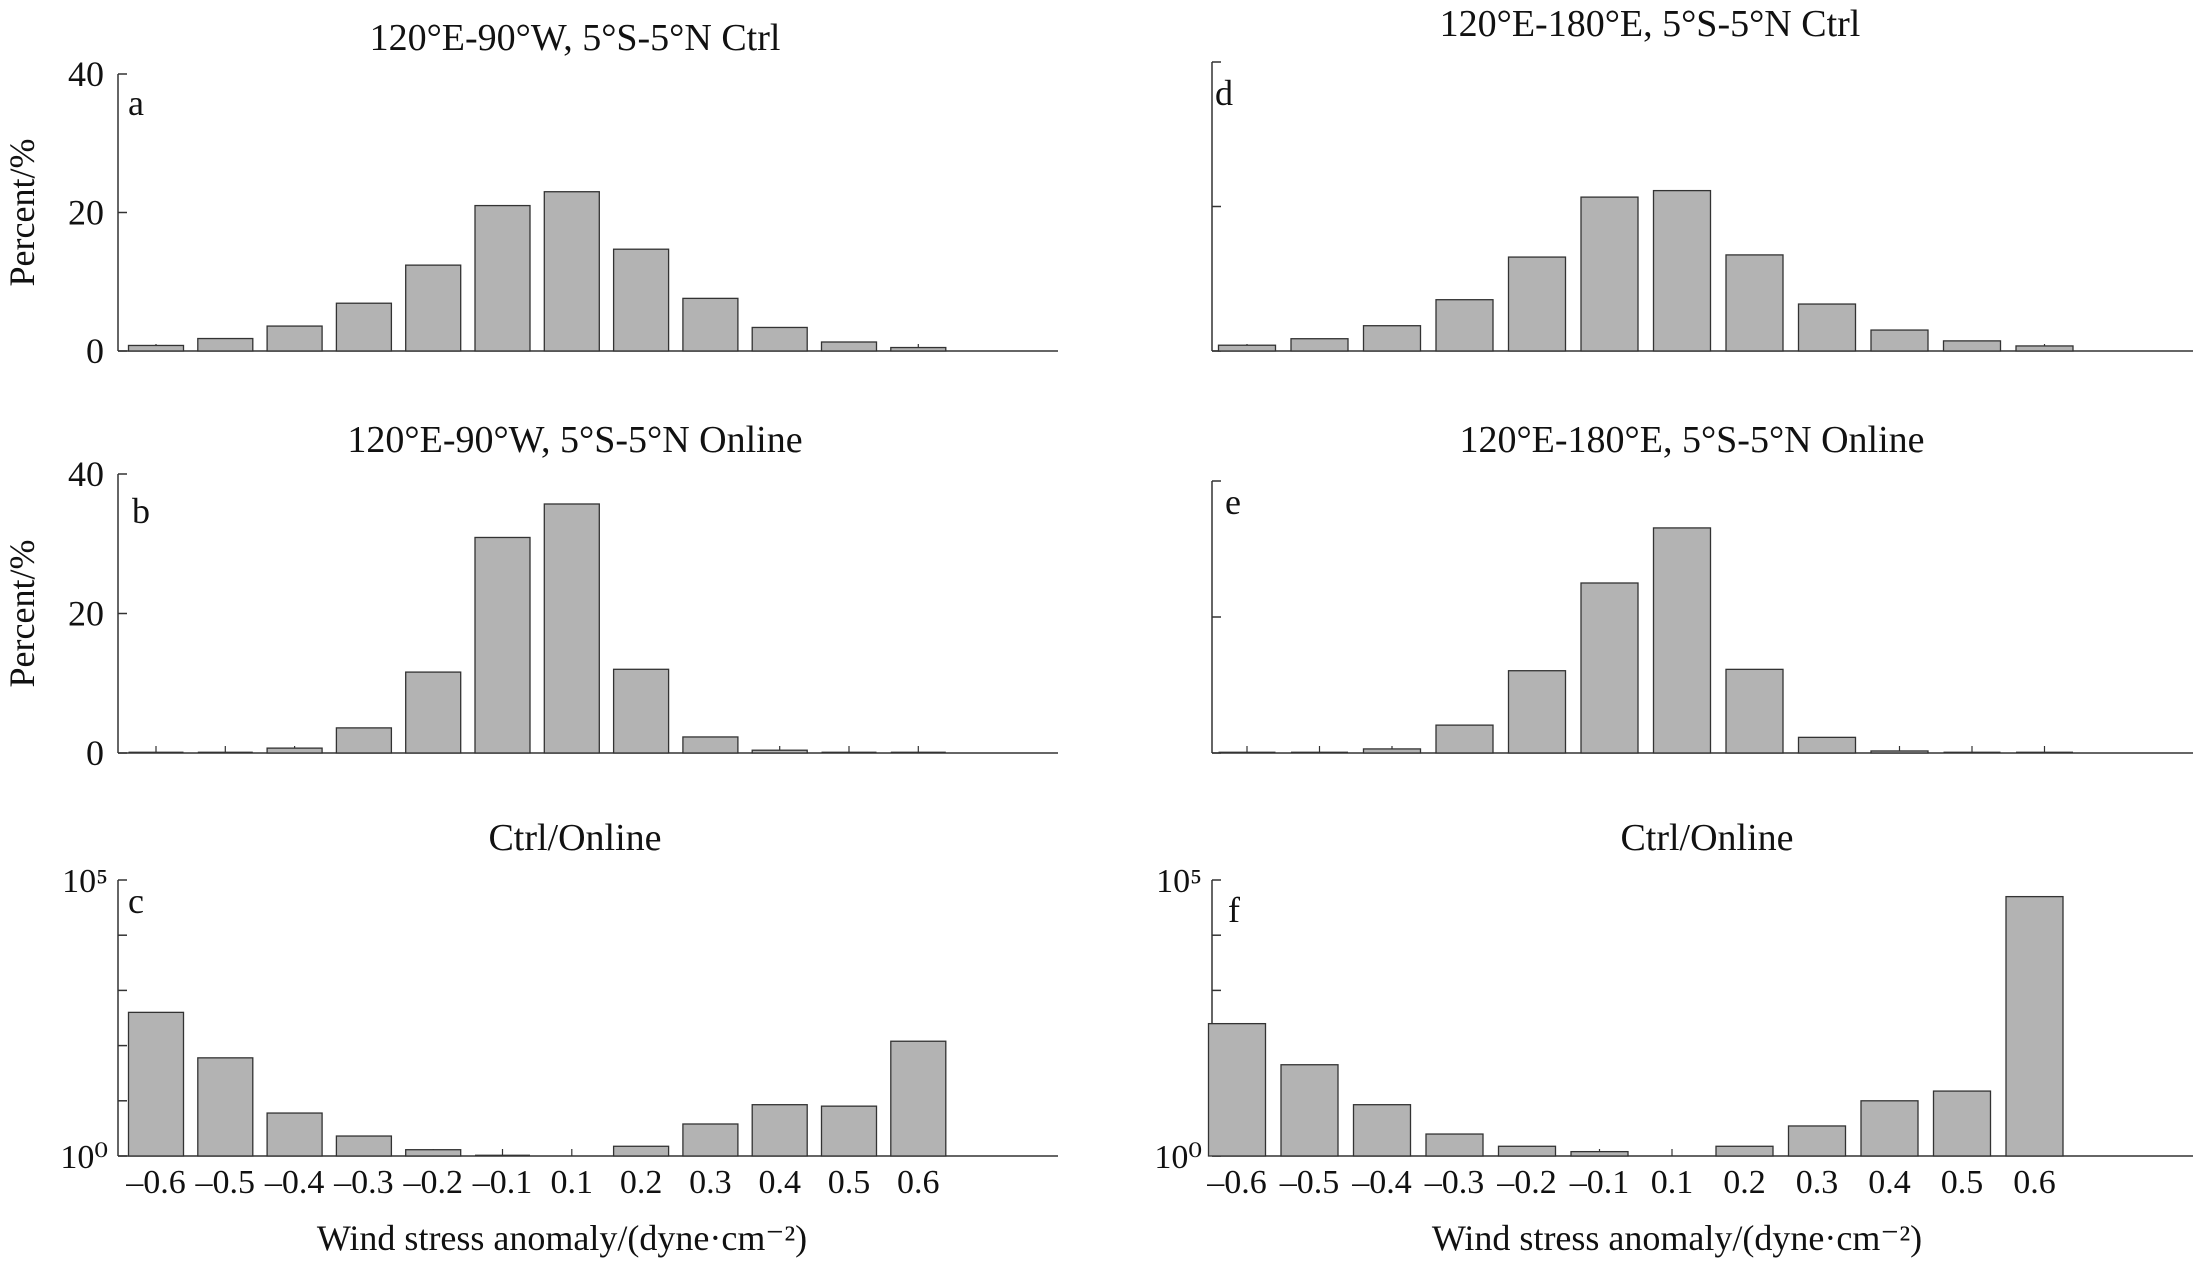  Describe the element at coordinates (22, 213) in the screenshot. I see `y-axis-label: Percent/%` at that location.